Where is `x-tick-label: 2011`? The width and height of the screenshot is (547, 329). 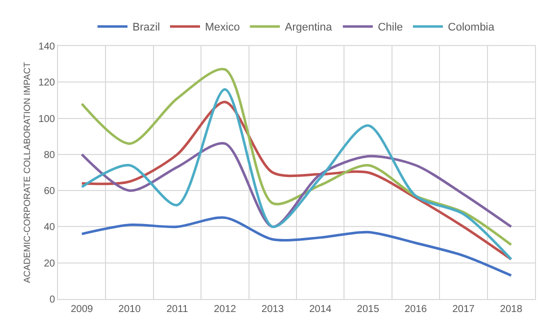
x-tick-label: 2011 is located at coordinates (177, 309).